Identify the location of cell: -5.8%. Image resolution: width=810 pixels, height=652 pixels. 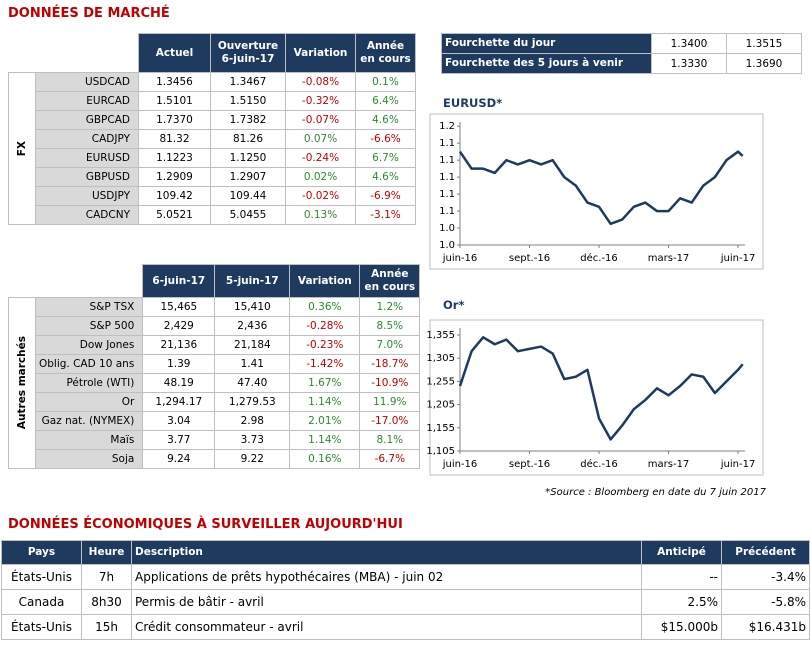
(765, 602).